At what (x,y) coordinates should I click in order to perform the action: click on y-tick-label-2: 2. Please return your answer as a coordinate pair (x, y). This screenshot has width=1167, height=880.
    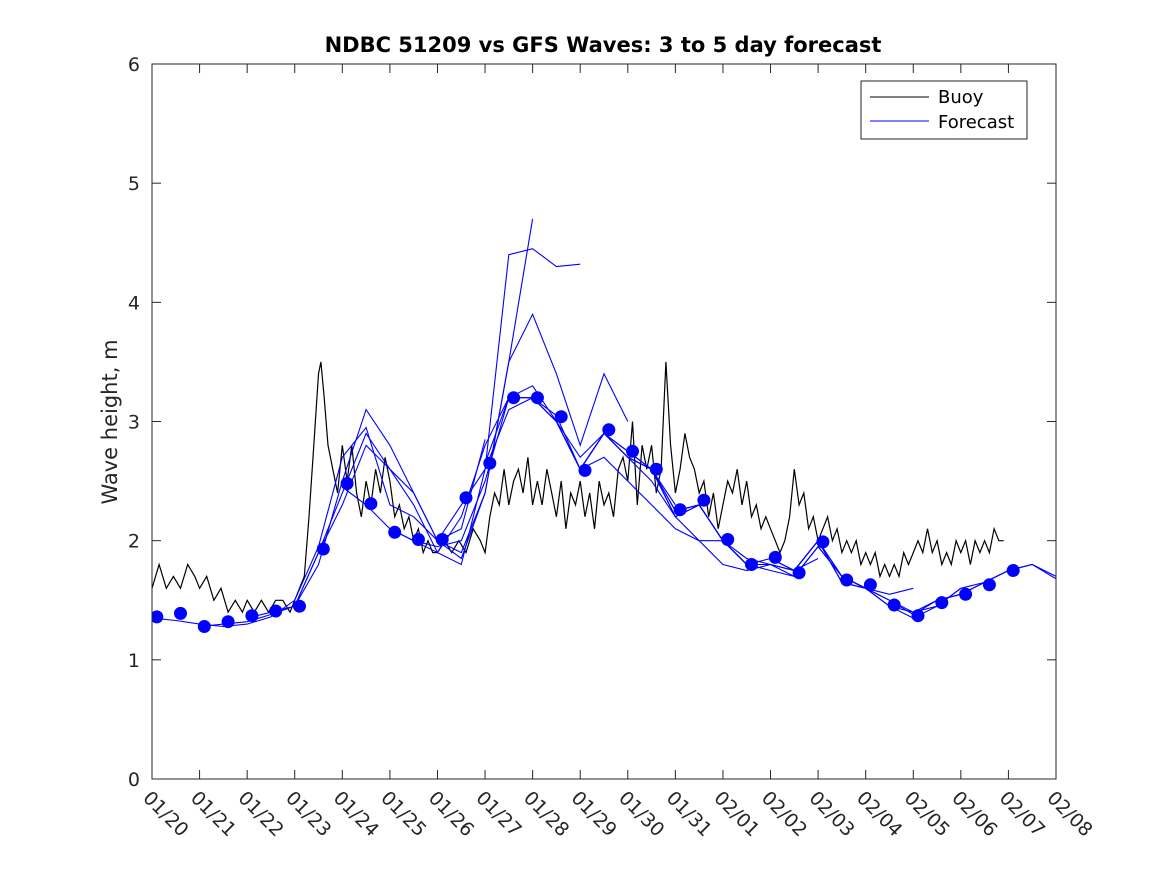
    Looking at the image, I should click on (134, 542).